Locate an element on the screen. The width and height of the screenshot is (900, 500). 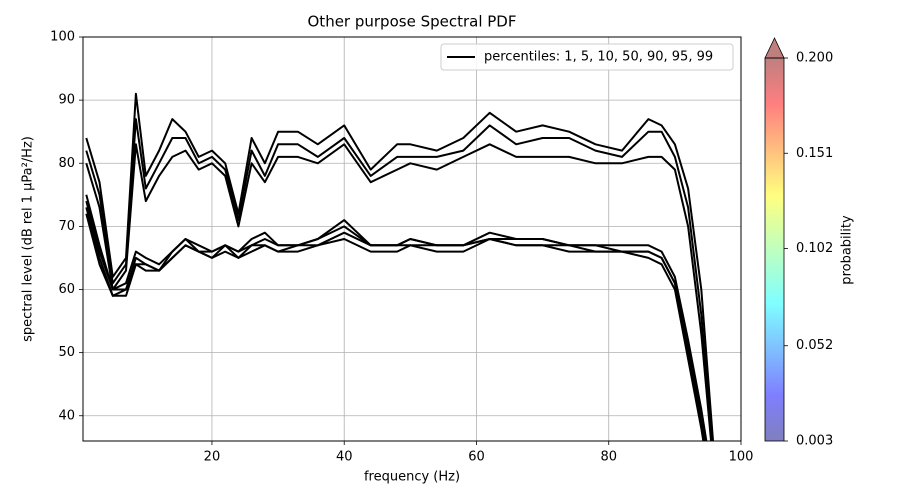
x-tick-label: 40 is located at coordinates (344, 457).